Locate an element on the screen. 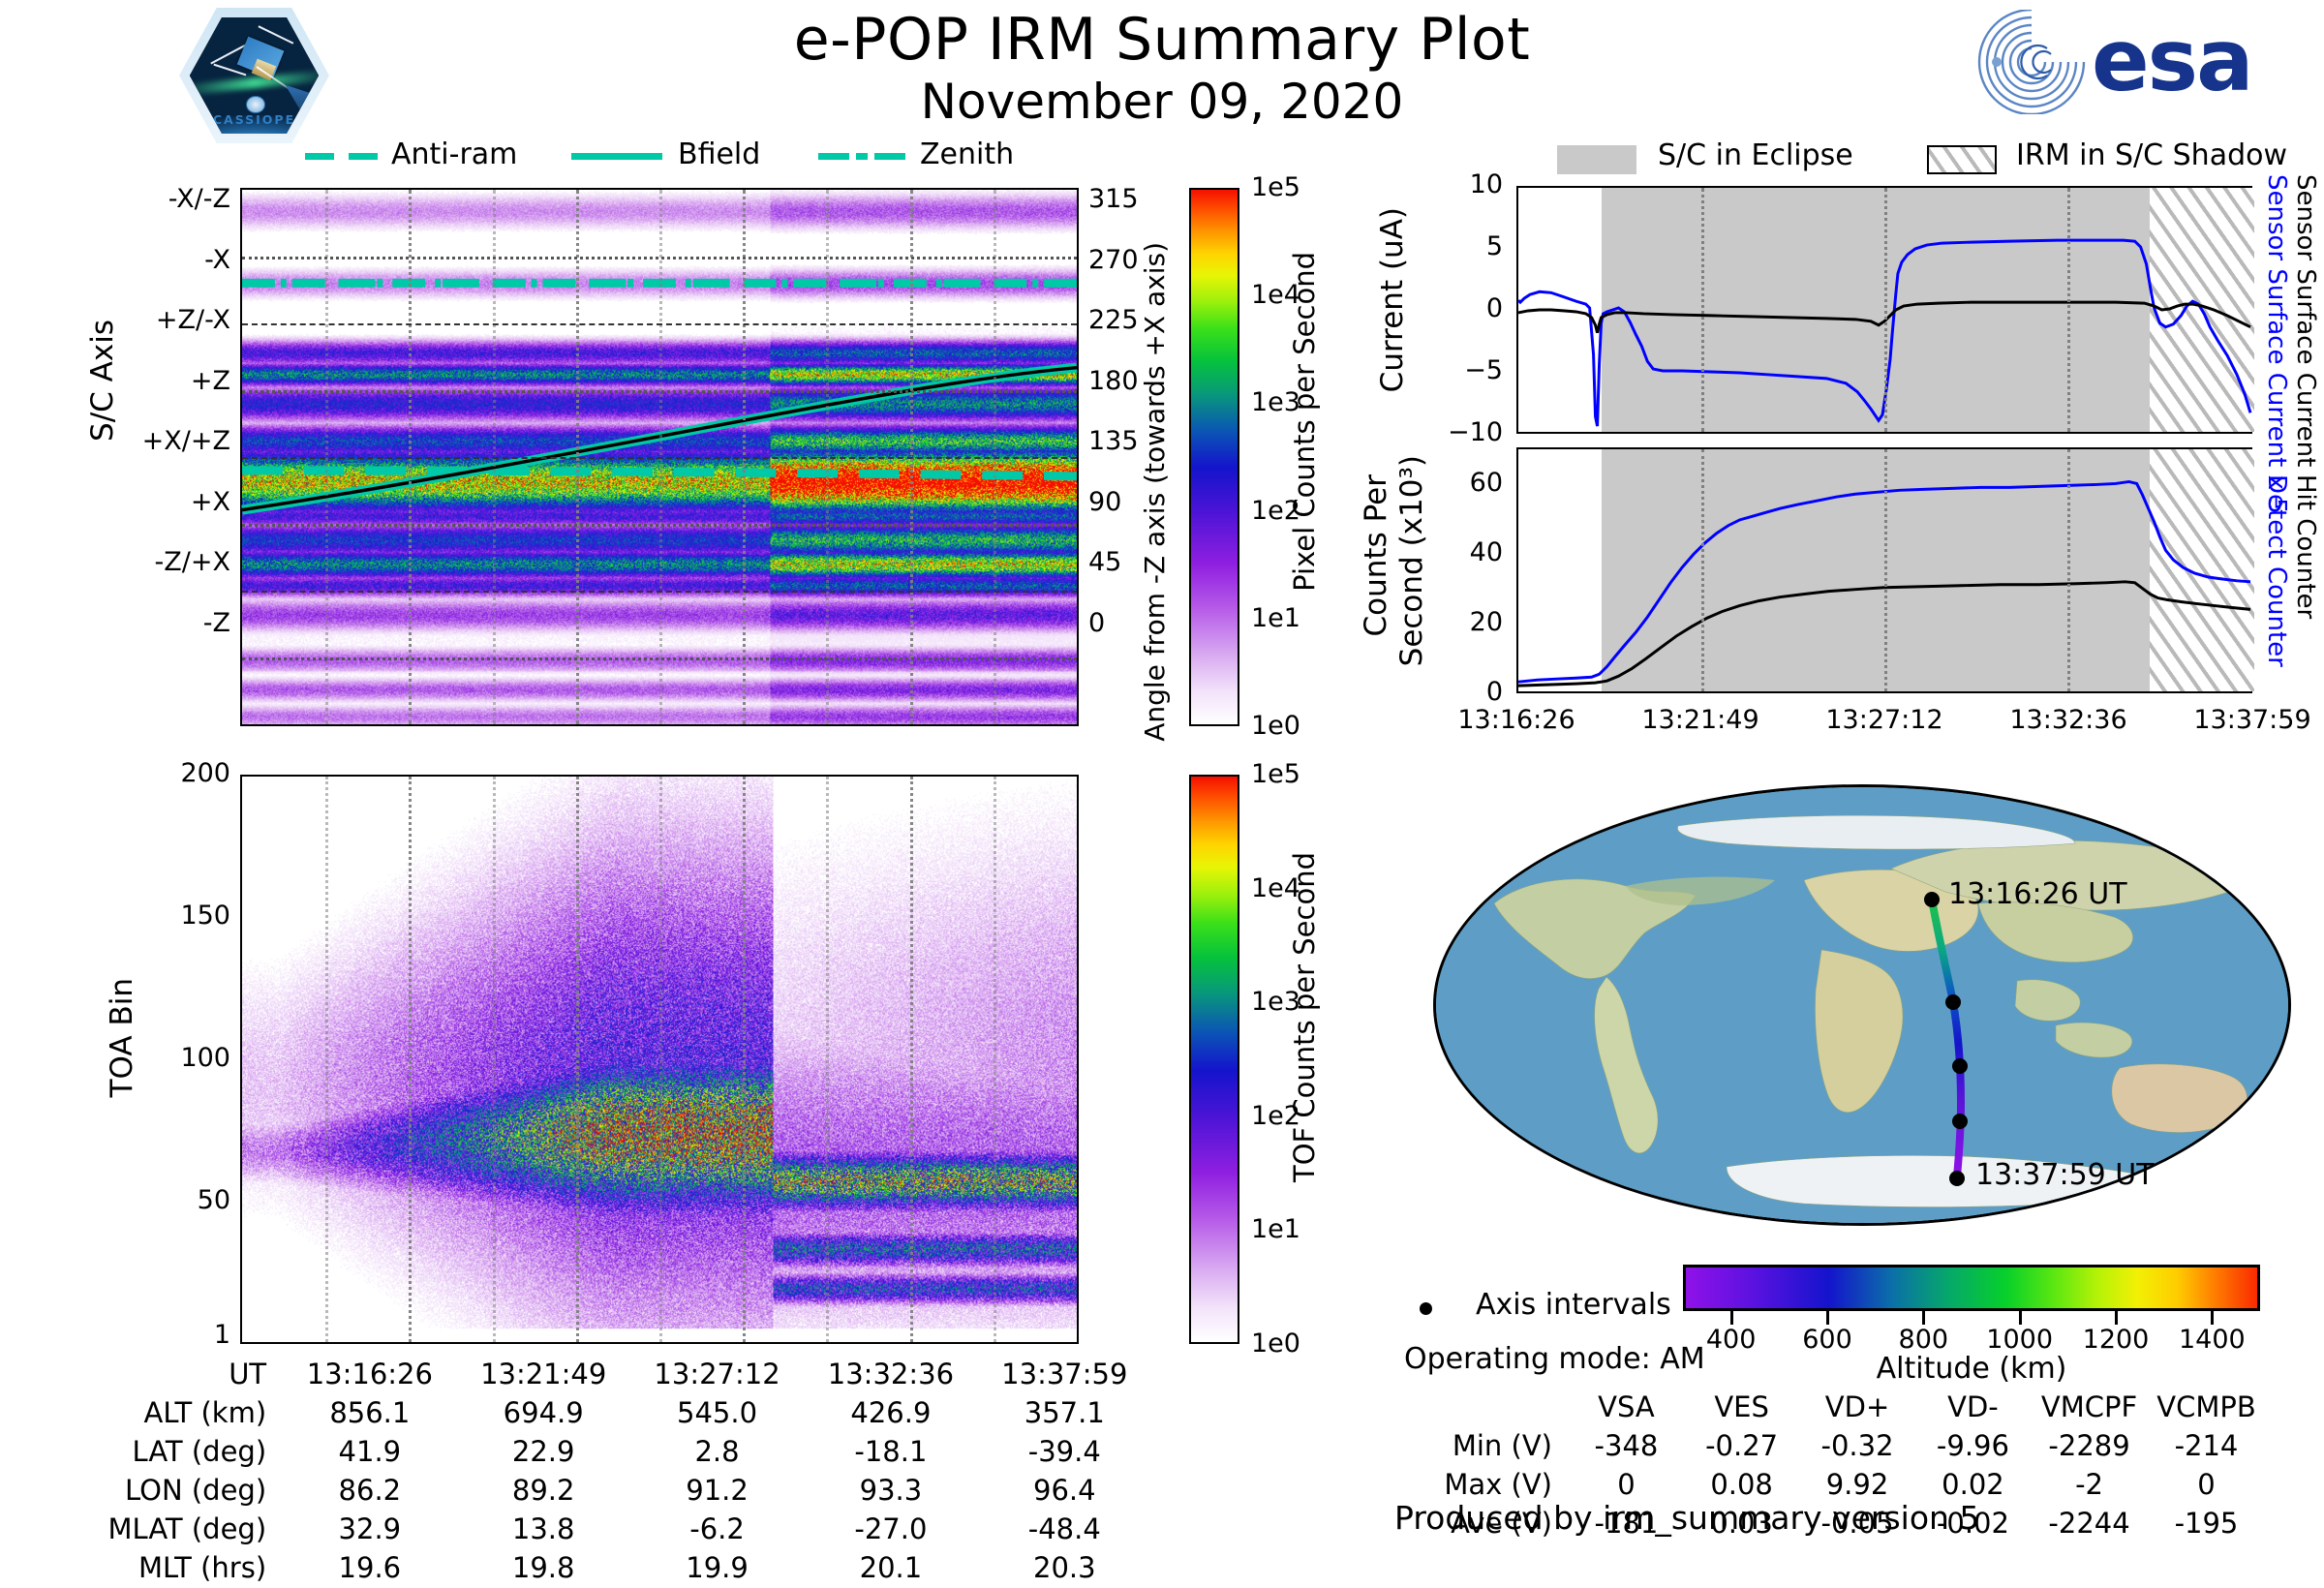 The image size is (2324, 1588). angle-yticklabel-2: +Z/-X is located at coordinates (193, 320).